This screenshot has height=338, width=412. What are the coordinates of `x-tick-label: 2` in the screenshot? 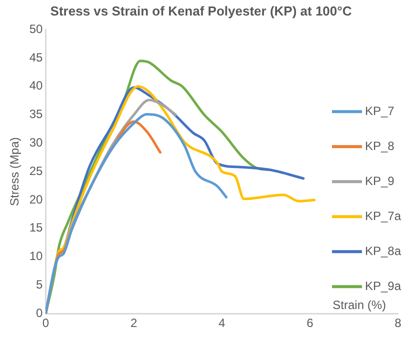 It's located at (134, 323).